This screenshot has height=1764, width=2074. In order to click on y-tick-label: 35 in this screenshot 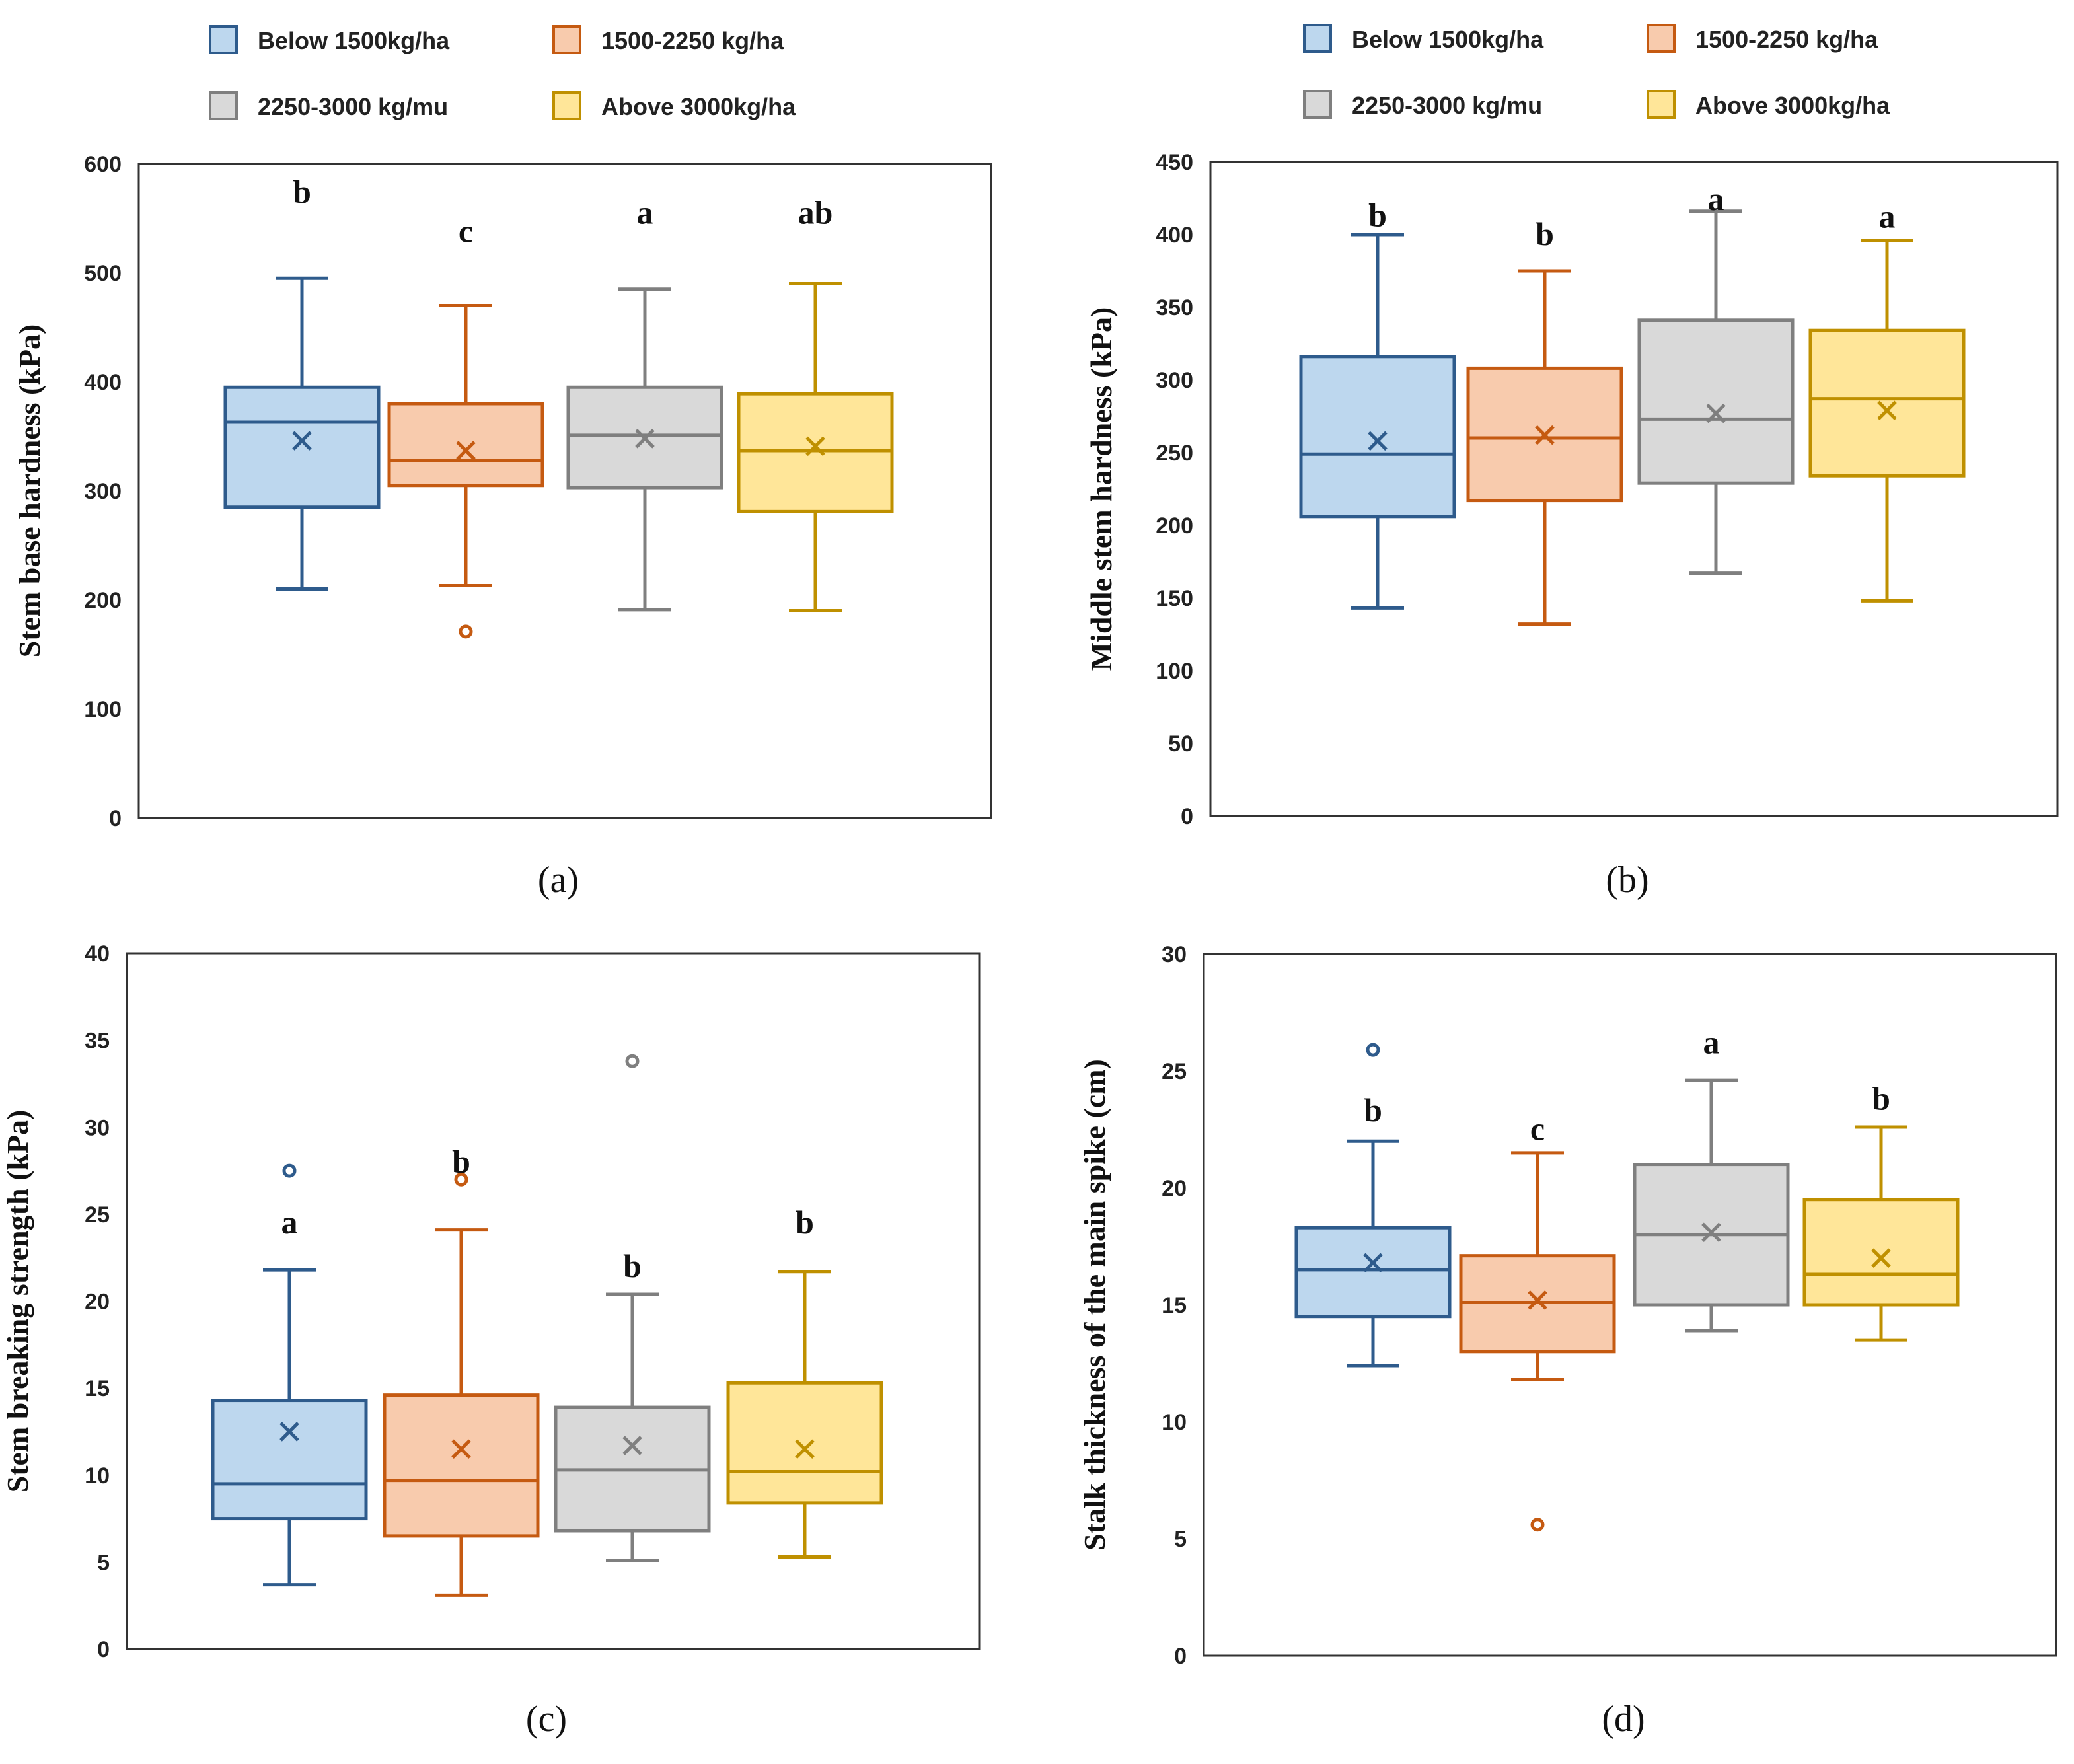, I will do `click(97, 1041)`.